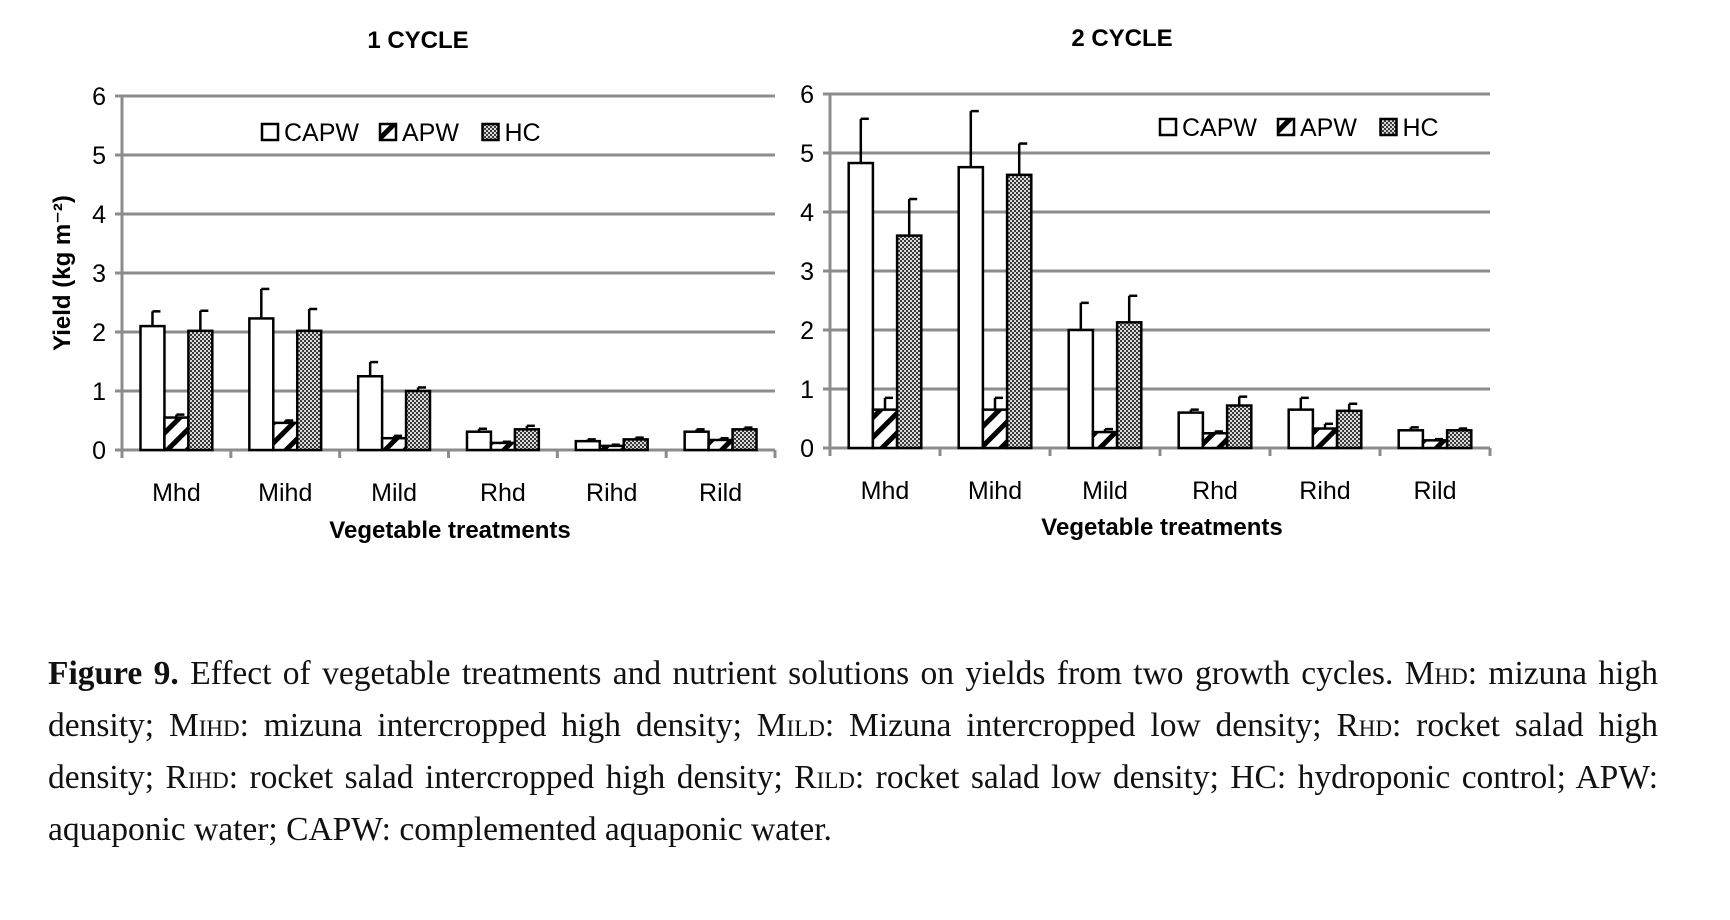 This screenshot has height=920, width=1730. I want to click on caption-abbr-rihd: Rihd, so click(197, 777).